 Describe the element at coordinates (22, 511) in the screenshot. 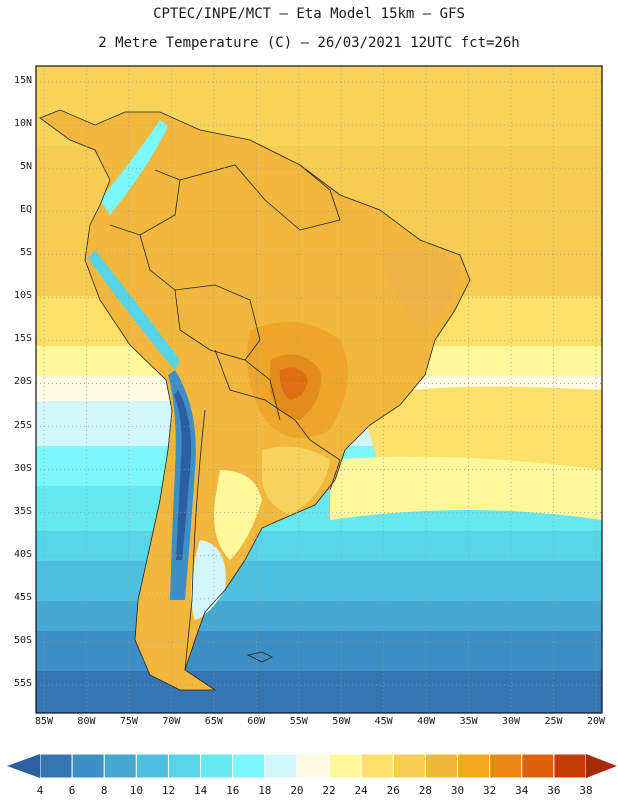

I see `lat-tick-label: 35S` at that location.